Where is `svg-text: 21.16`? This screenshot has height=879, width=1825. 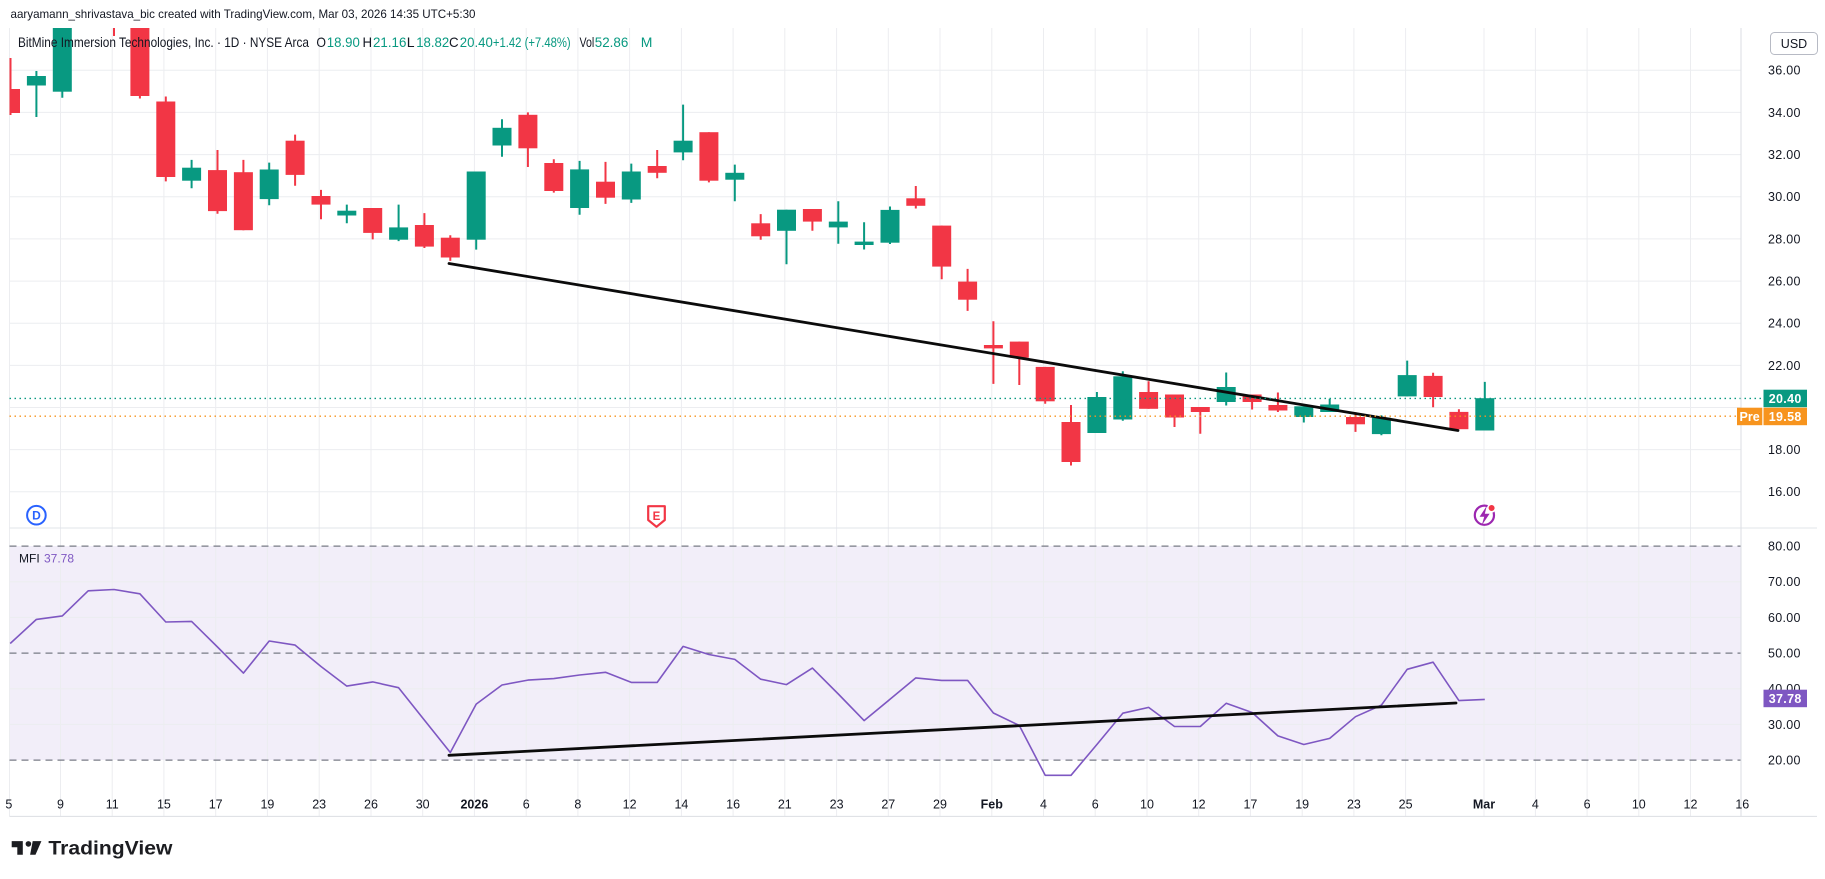 svg-text: 21.16 is located at coordinates (390, 42).